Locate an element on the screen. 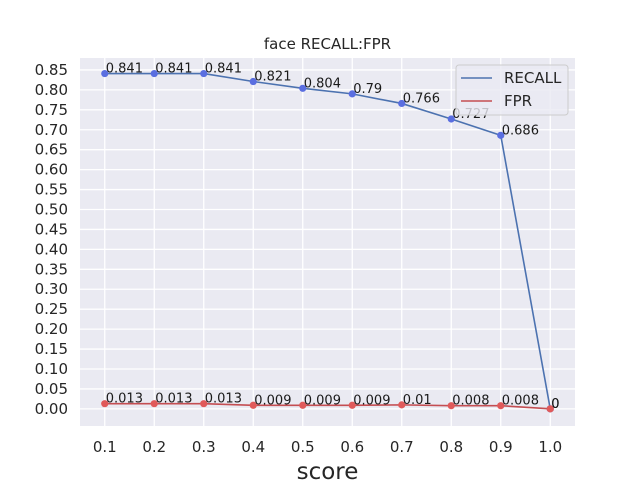  x-tick-label: 0.9 is located at coordinates (501, 447).